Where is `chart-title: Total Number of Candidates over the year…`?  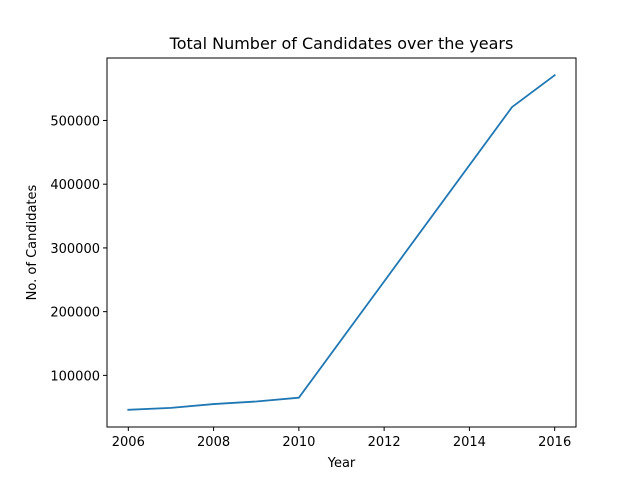
chart-title: Total Number of Candidates over the year… is located at coordinates (341, 43).